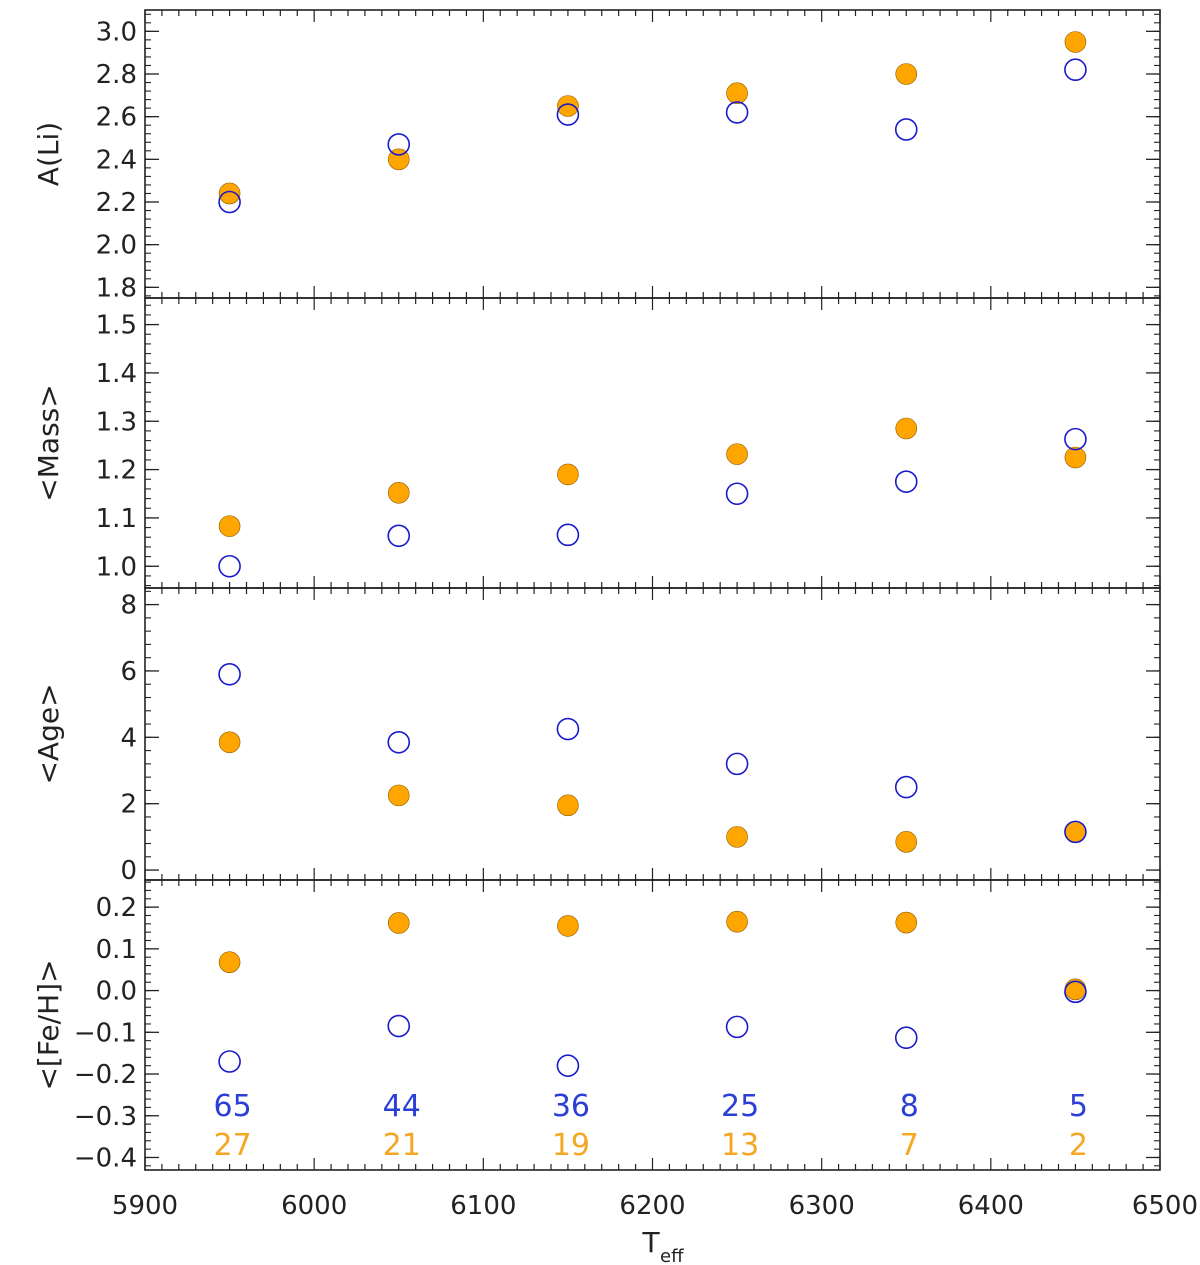 The height and width of the screenshot is (1265, 1200). Describe the element at coordinates (740, 1145) in the screenshot. I see `filled-count-label: 13` at that location.